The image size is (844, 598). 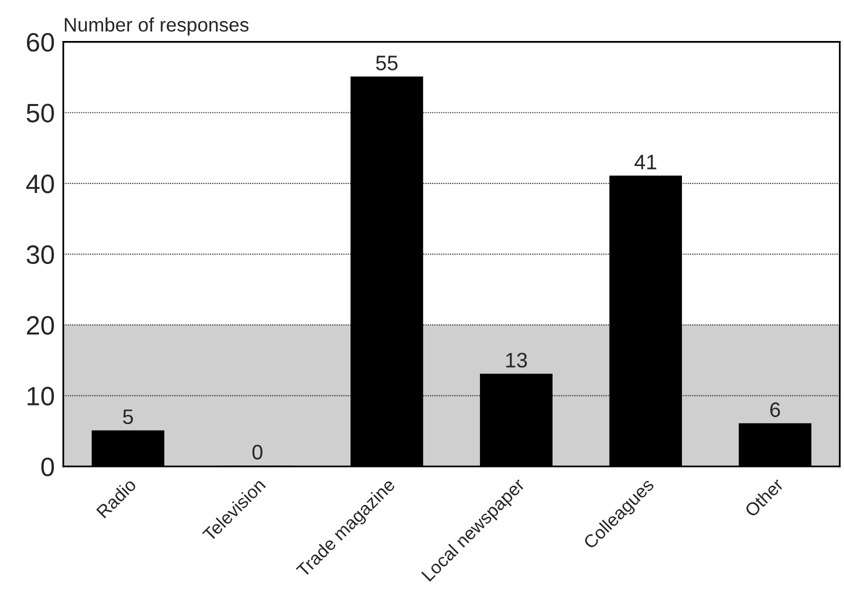 I want to click on data-label: 55, so click(x=387, y=63).